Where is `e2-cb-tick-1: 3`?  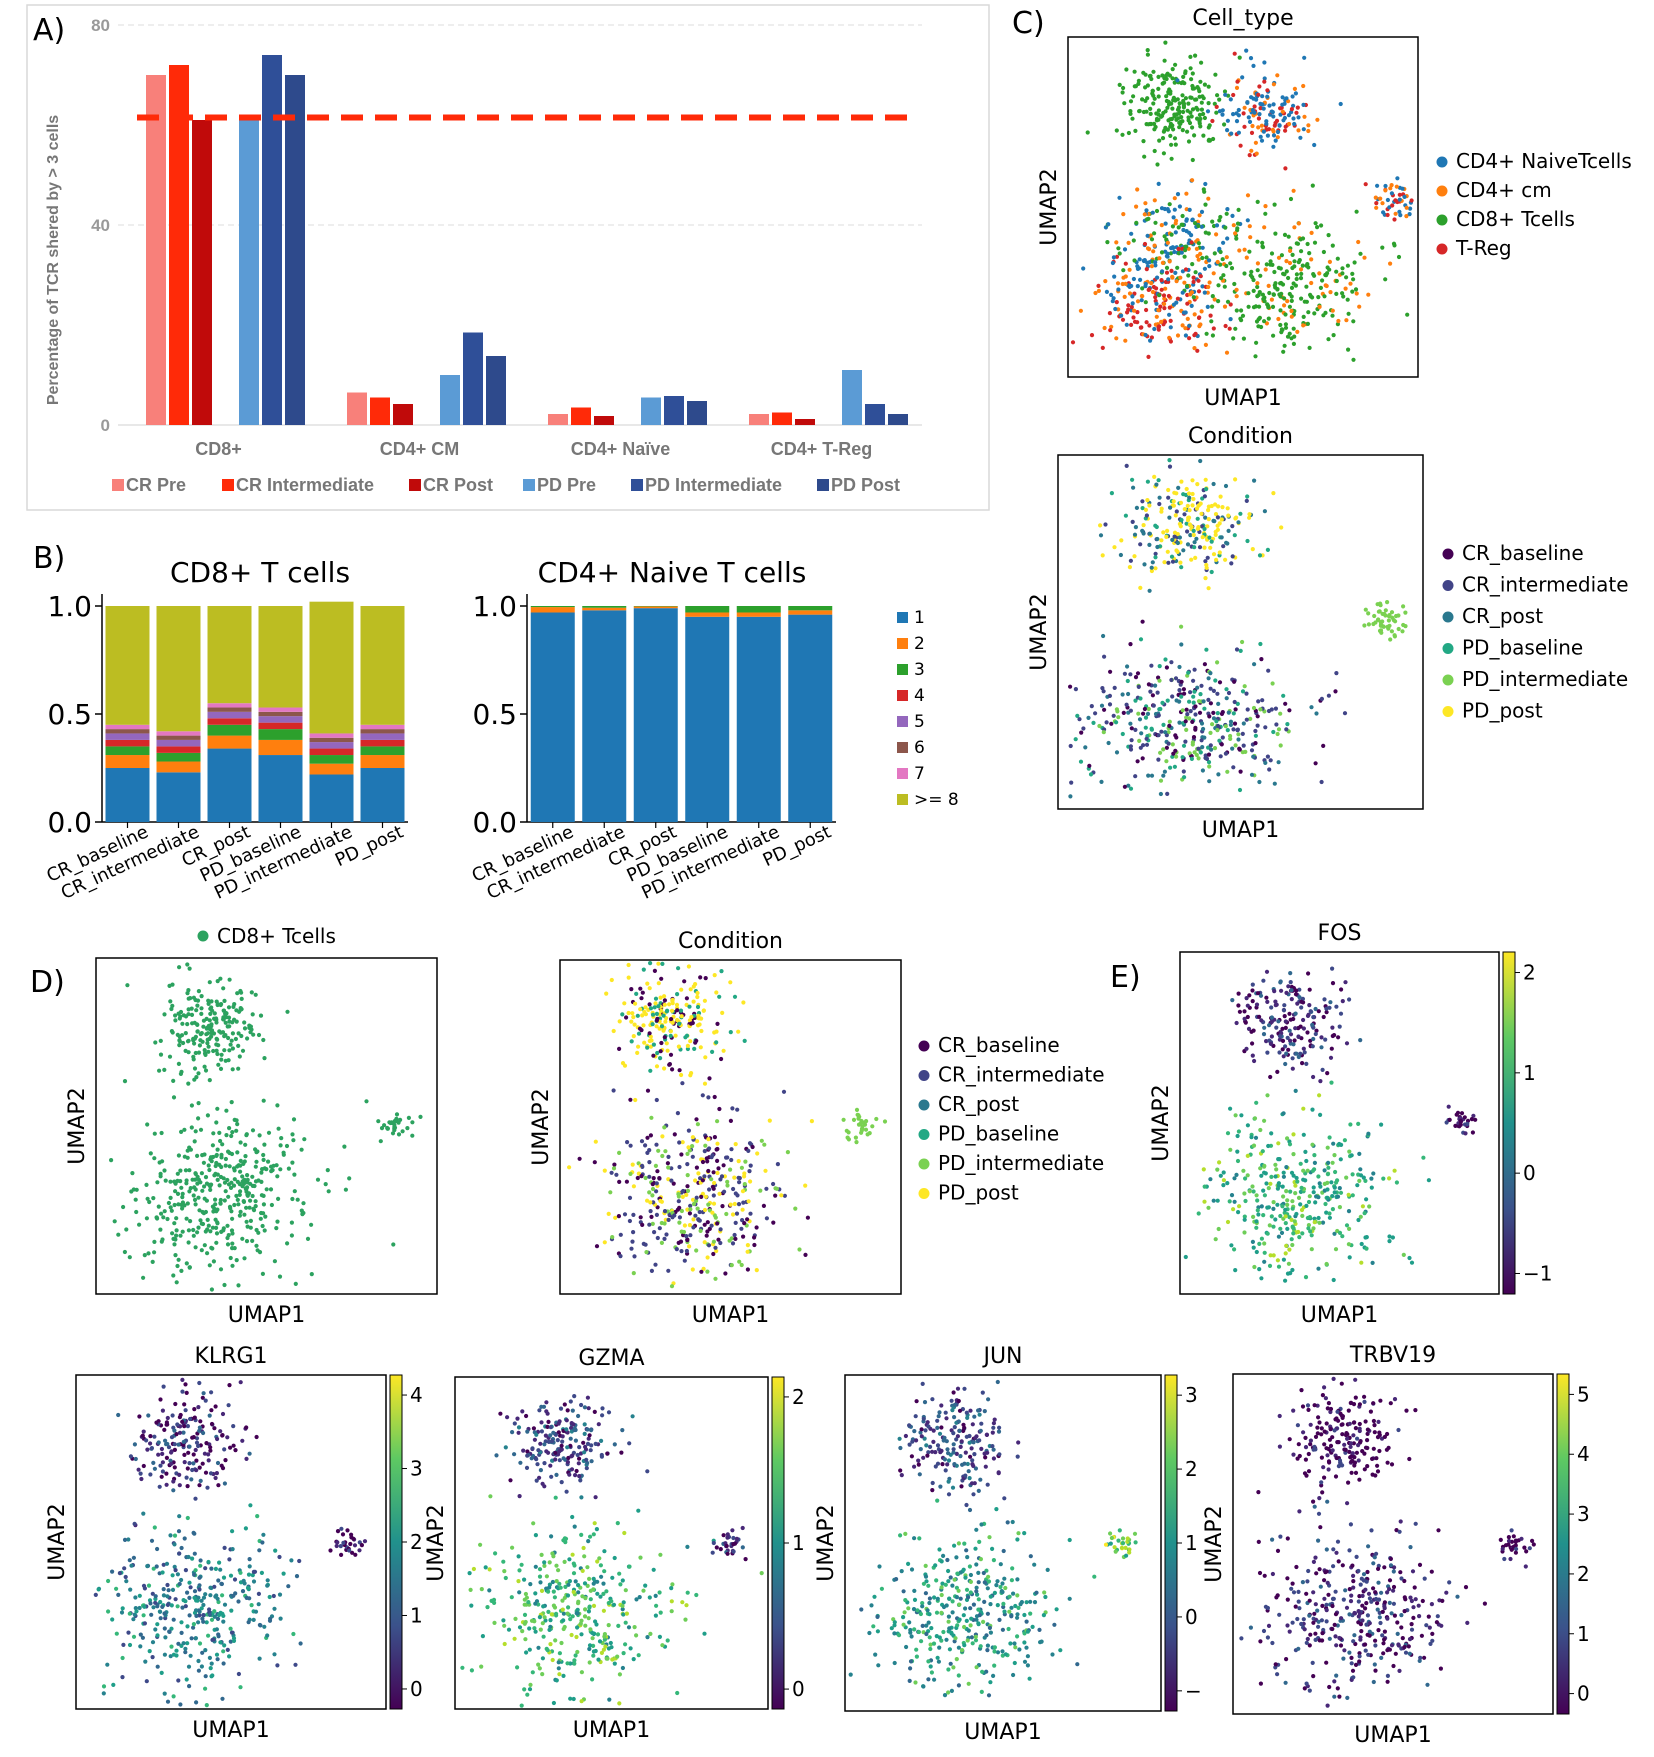
e2-cb-tick-1: 3 is located at coordinates (416, 1469).